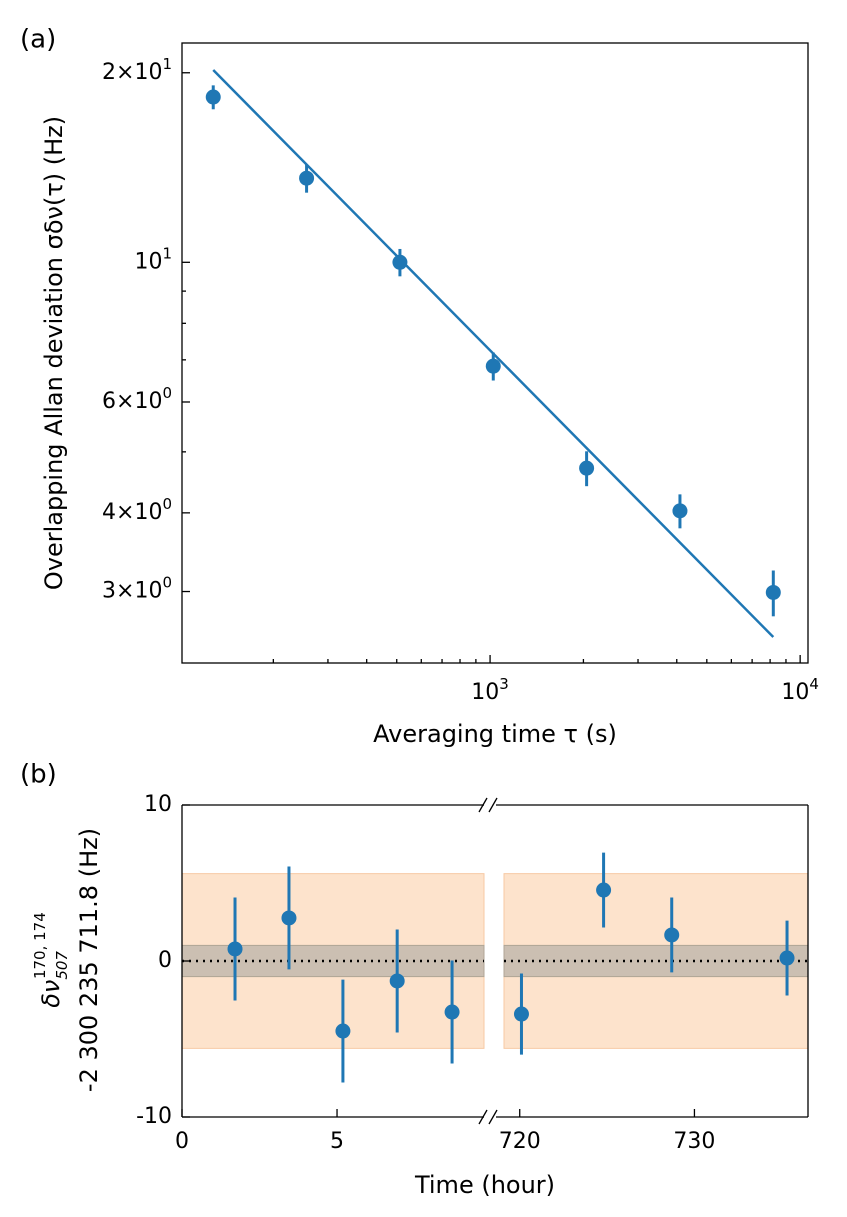 Image resolution: width=847 pixels, height=1217 pixels. I want to click on panel-label: (b), so click(38, 775).